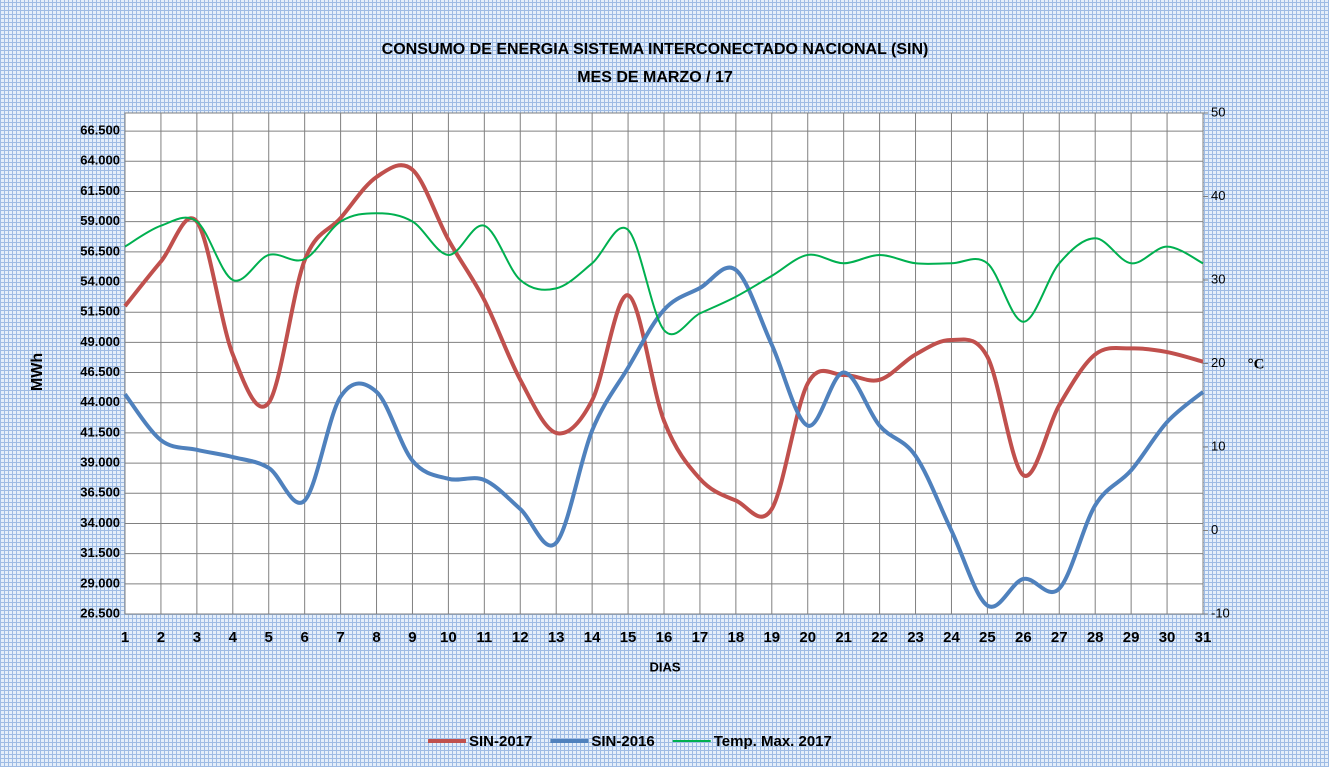 Image resolution: width=1329 pixels, height=767 pixels. Describe the element at coordinates (100, 190) in the screenshot. I see `y-tick-label: 61.500` at that location.